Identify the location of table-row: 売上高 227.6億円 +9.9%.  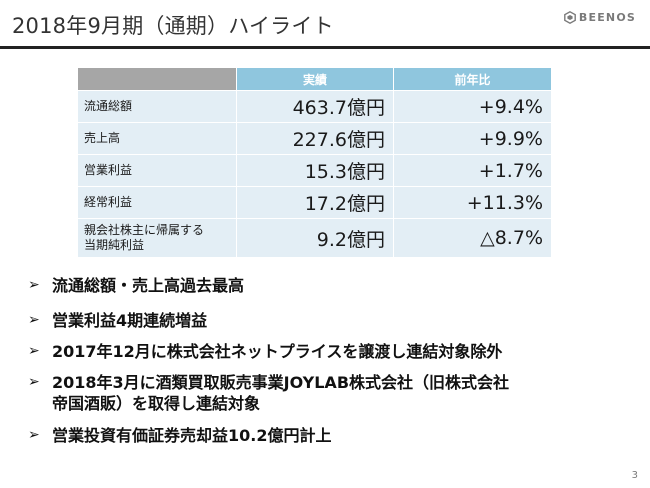
(314, 138).